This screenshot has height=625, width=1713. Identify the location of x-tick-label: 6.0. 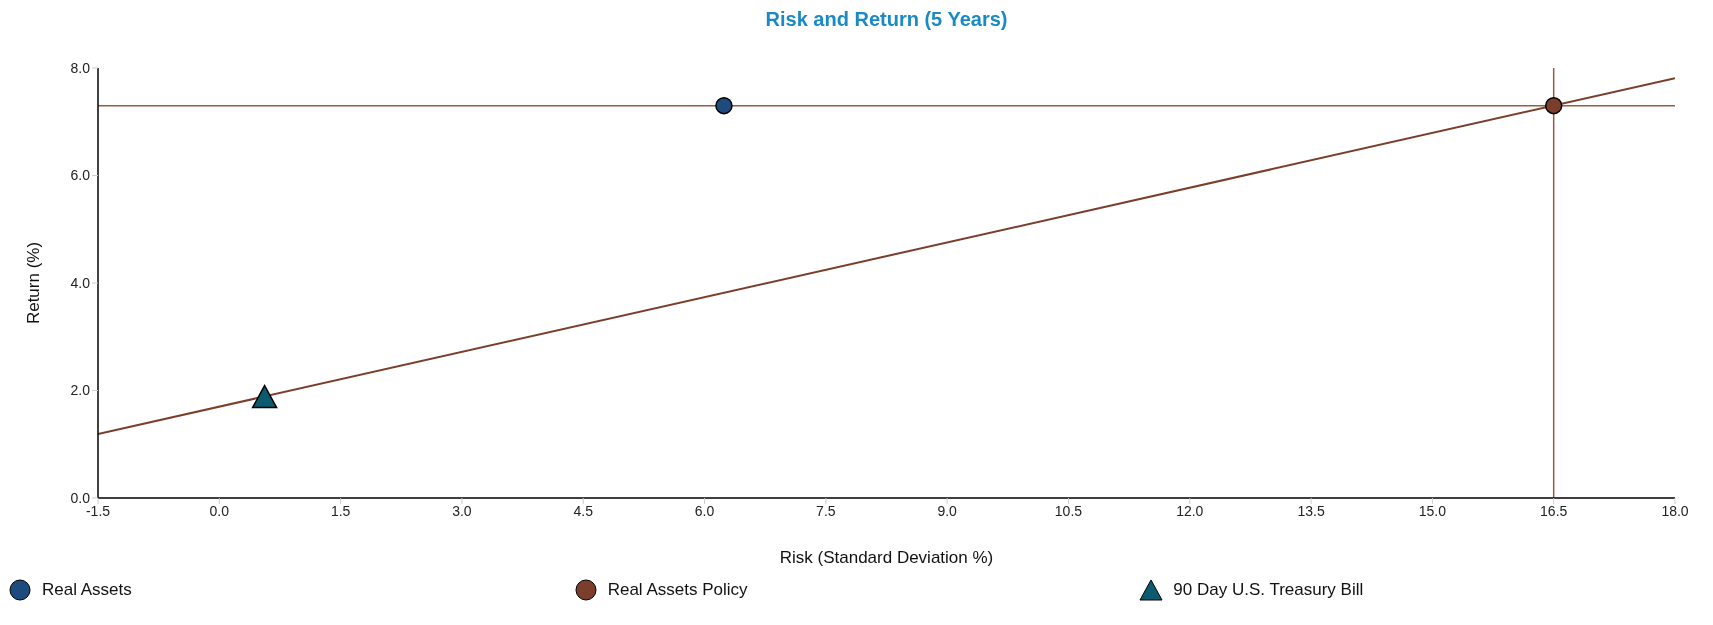
(704, 510).